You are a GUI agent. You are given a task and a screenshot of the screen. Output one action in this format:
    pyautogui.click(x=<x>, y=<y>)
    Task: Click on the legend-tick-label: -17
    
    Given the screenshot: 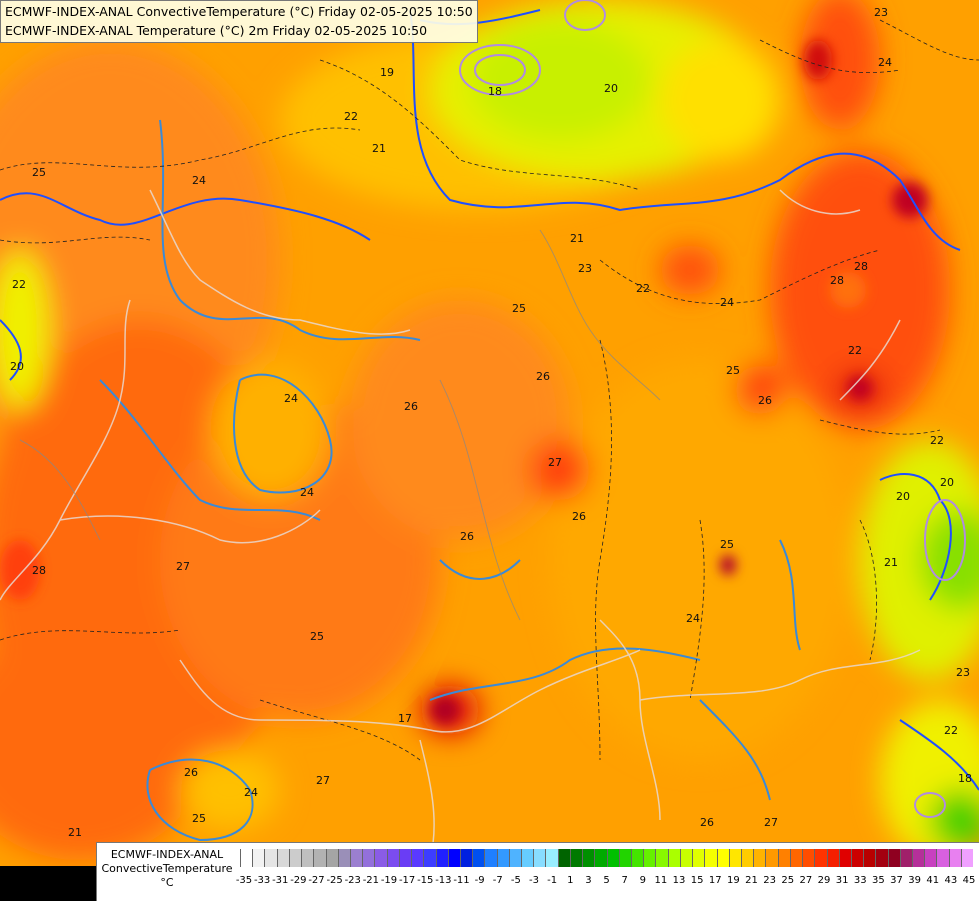 What is the action you would take?
    pyautogui.click(x=407, y=880)
    